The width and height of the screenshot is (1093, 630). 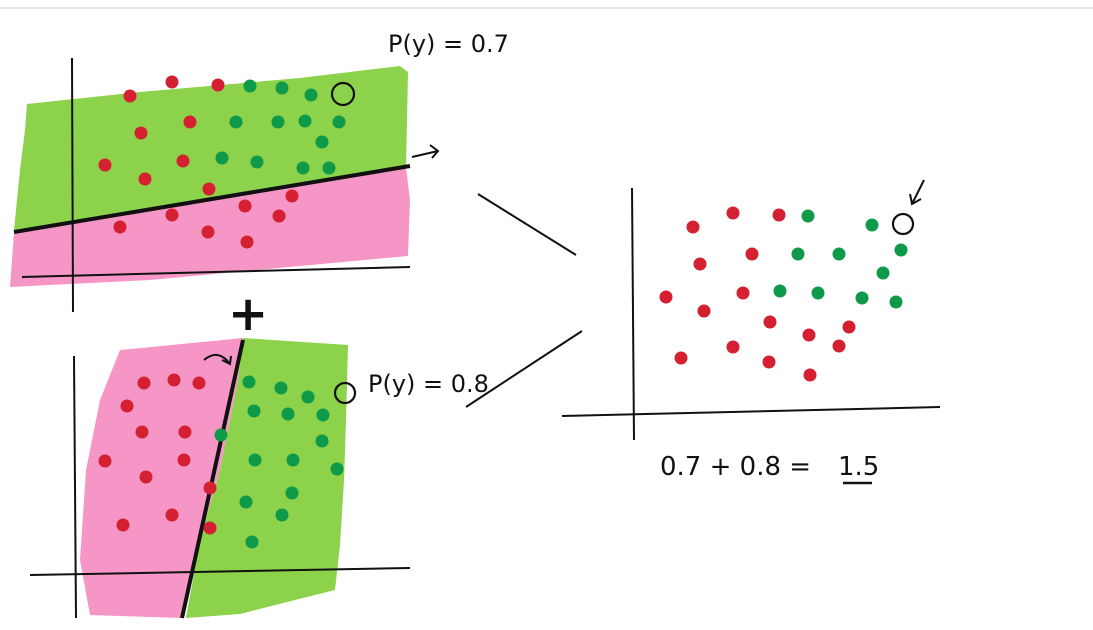 I want to click on top-decision-boundary, so click(x=212, y=199).